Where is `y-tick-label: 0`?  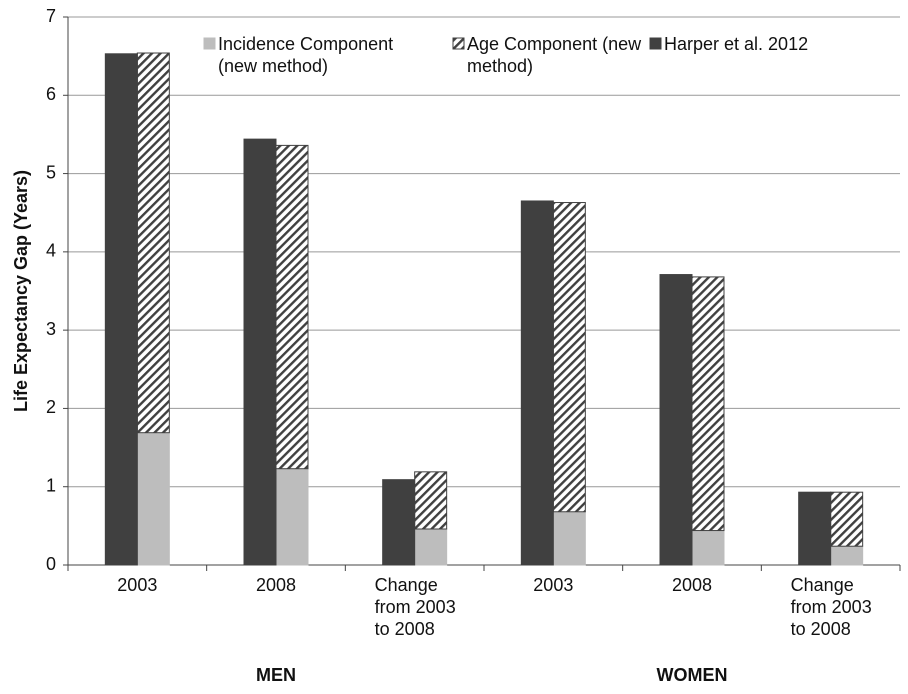 y-tick-label: 0 is located at coordinates (51, 564).